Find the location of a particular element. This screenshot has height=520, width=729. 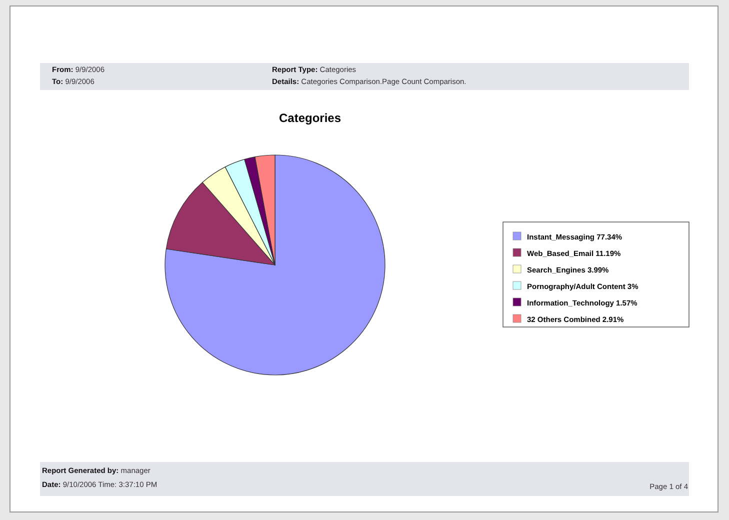

chart-title: Categories is located at coordinates (310, 118).